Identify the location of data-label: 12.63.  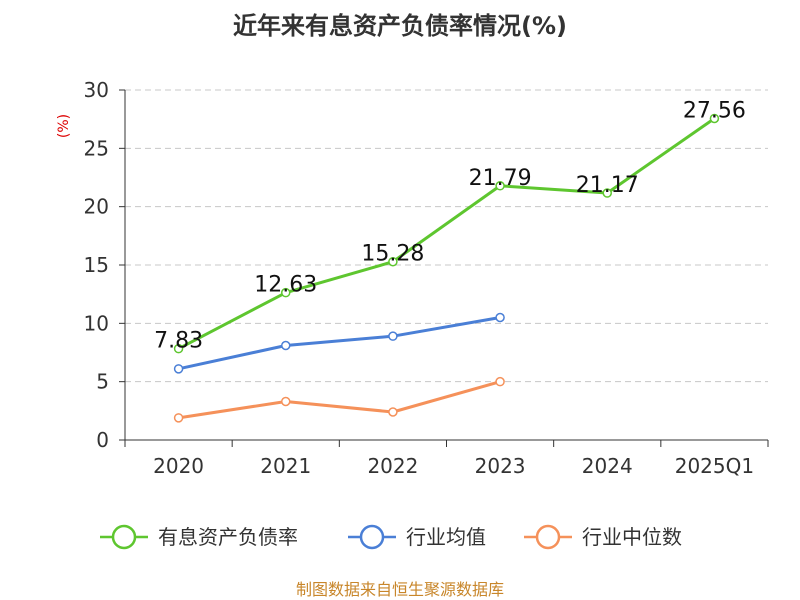
(285, 285).